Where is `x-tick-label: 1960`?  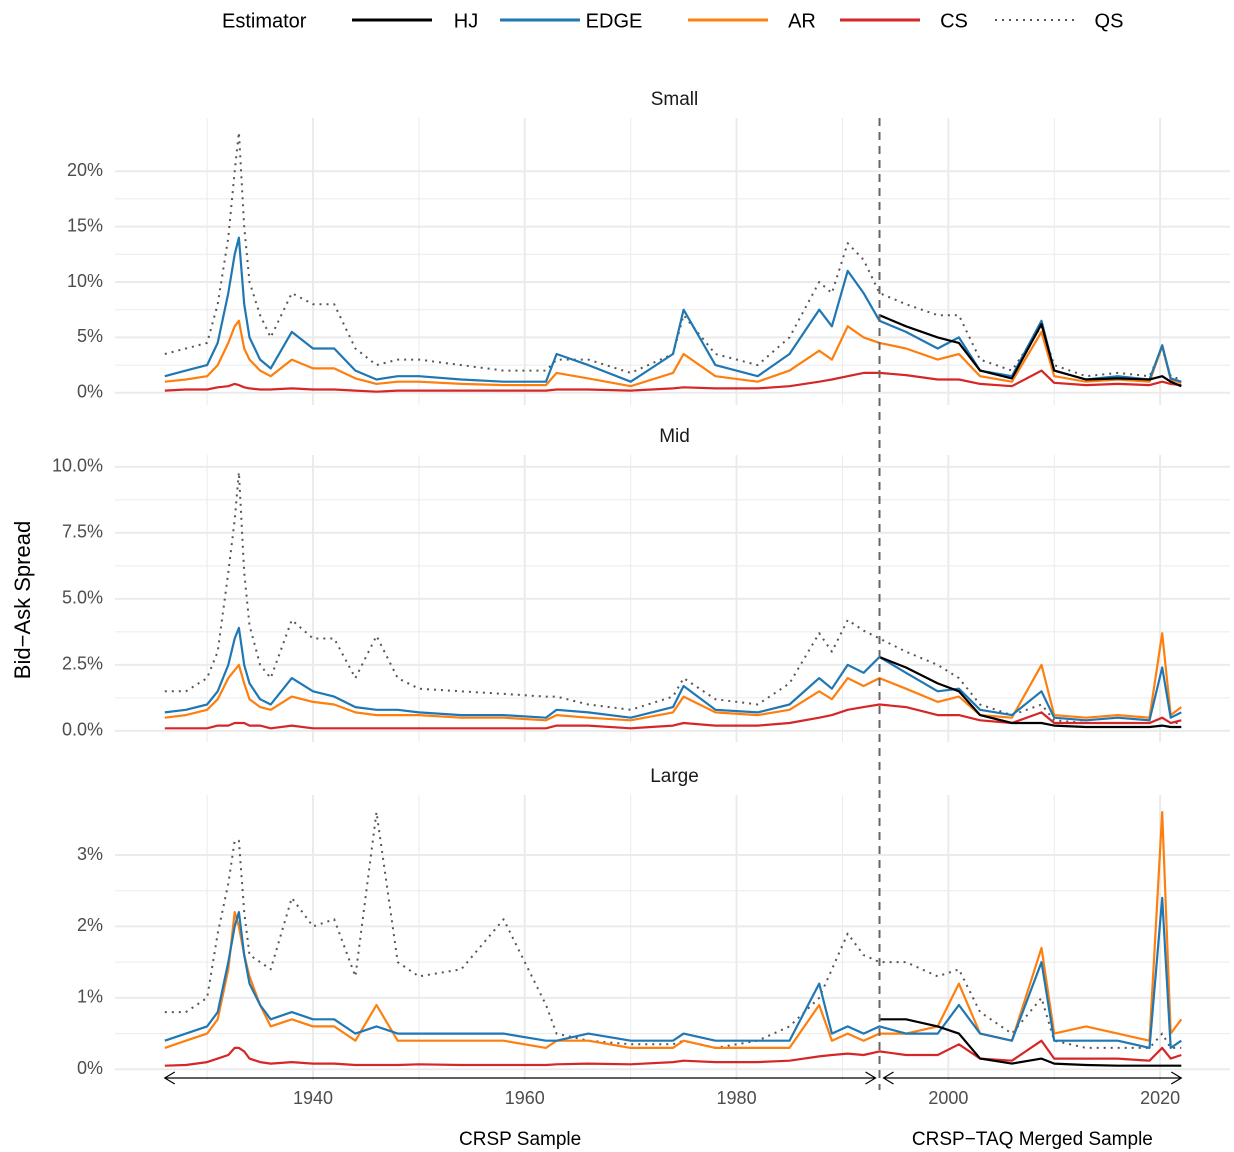 x-tick-label: 1960 is located at coordinates (525, 1098).